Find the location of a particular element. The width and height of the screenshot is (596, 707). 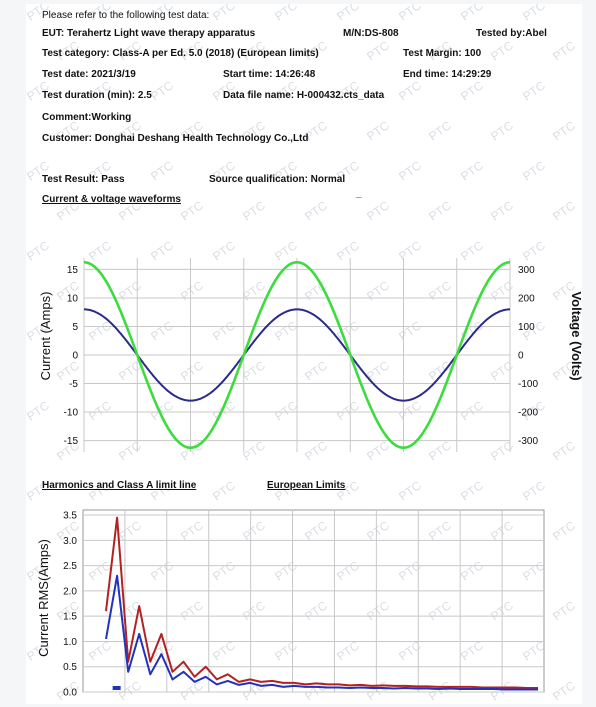

harmonics-ytick: 3.5 is located at coordinates (70, 516).